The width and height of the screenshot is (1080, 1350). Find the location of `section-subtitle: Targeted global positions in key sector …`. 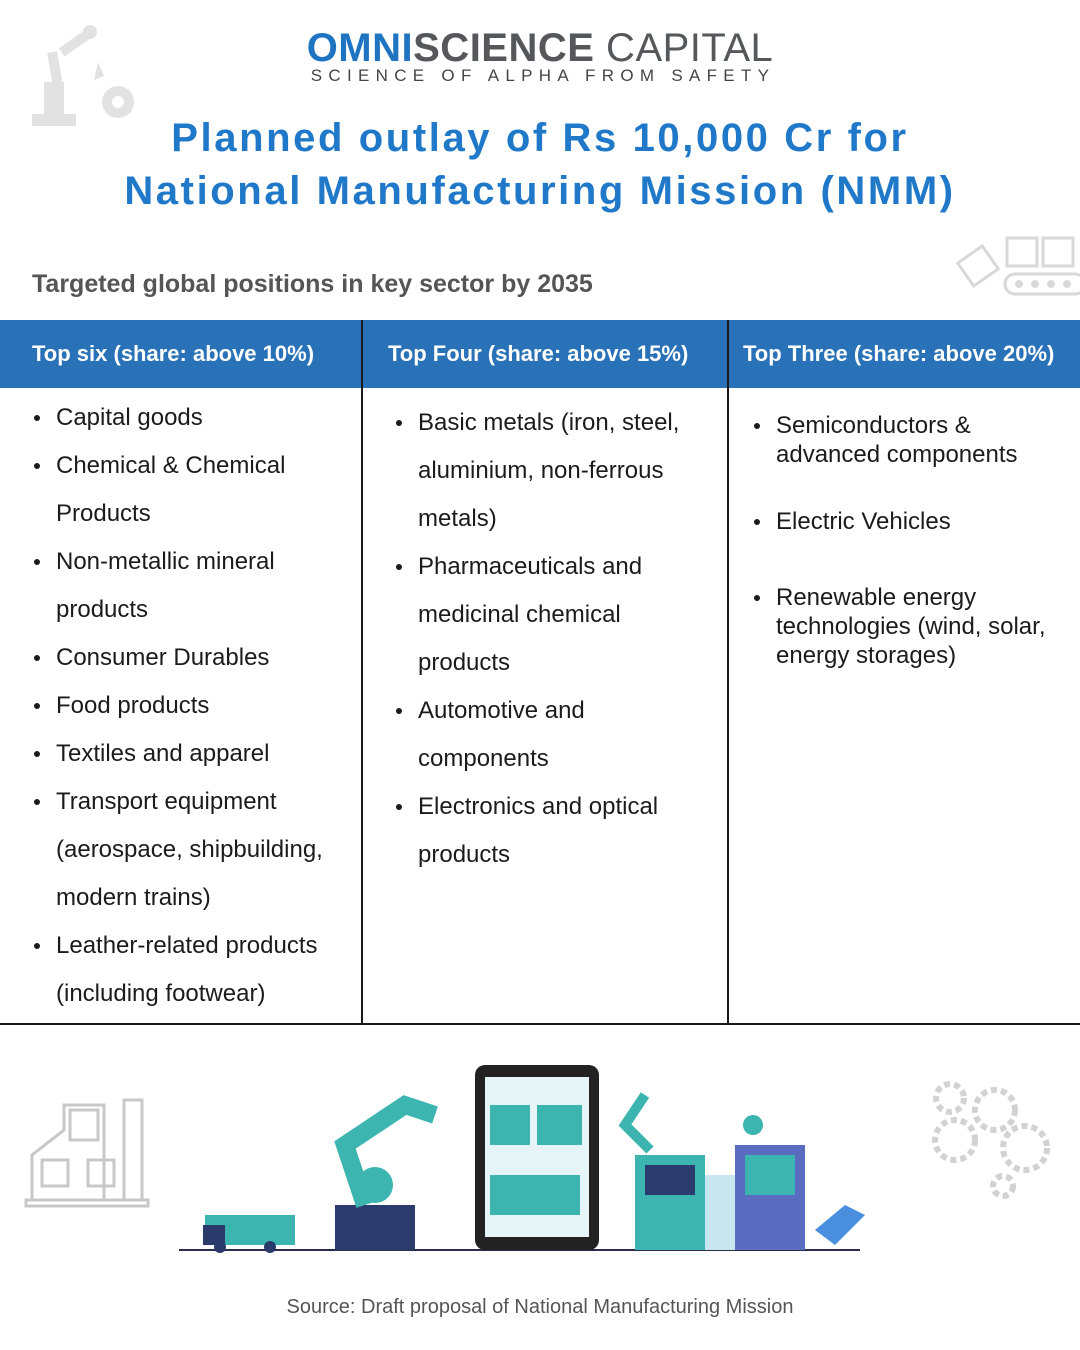

section-subtitle: Targeted global positions in key sector … is located at coordinates (312, 284).